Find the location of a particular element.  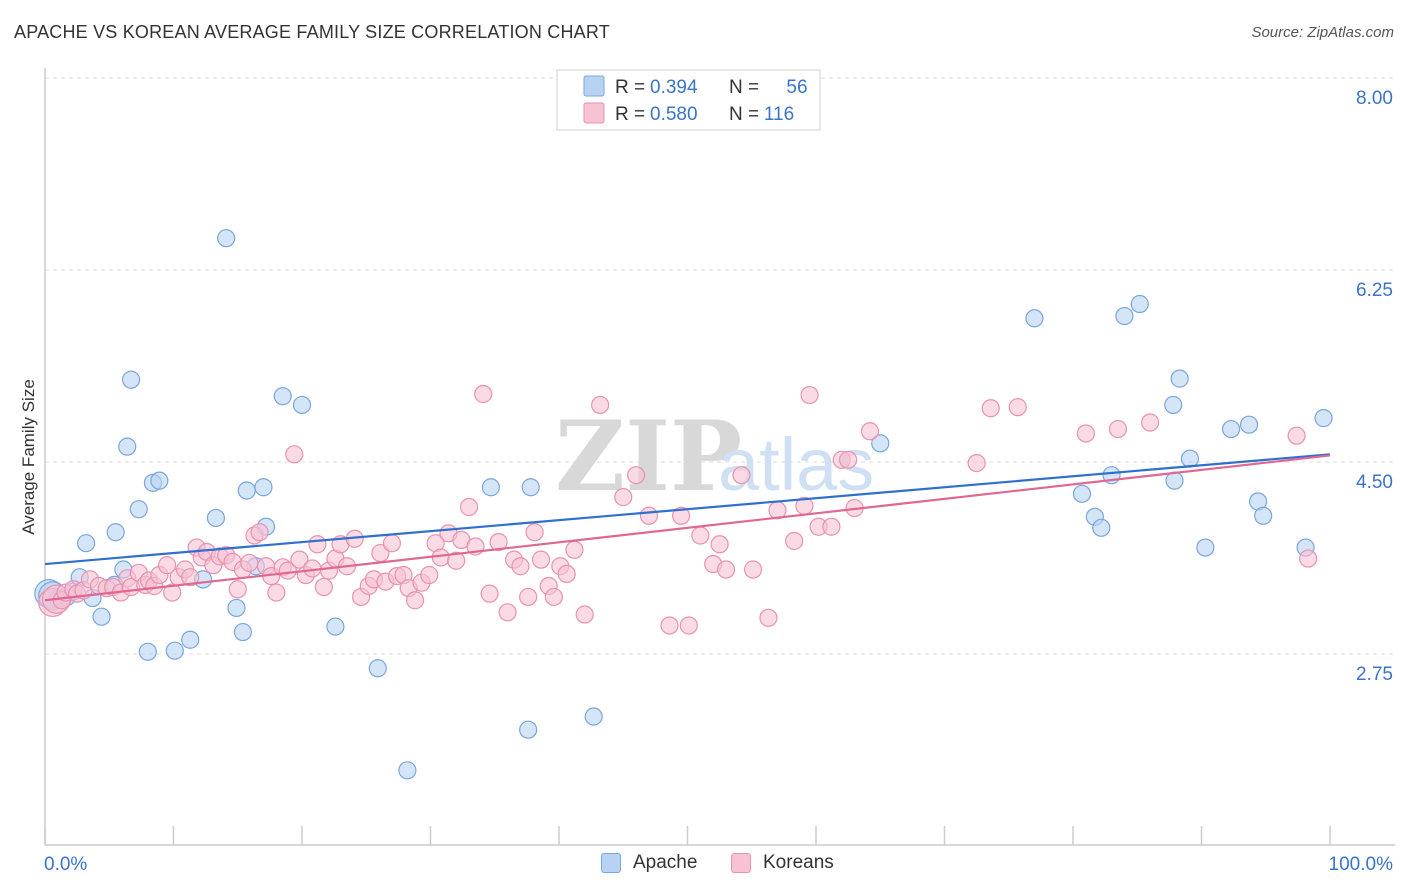

y-tick-label: 8.00 is located at coordinates (1374, 98).